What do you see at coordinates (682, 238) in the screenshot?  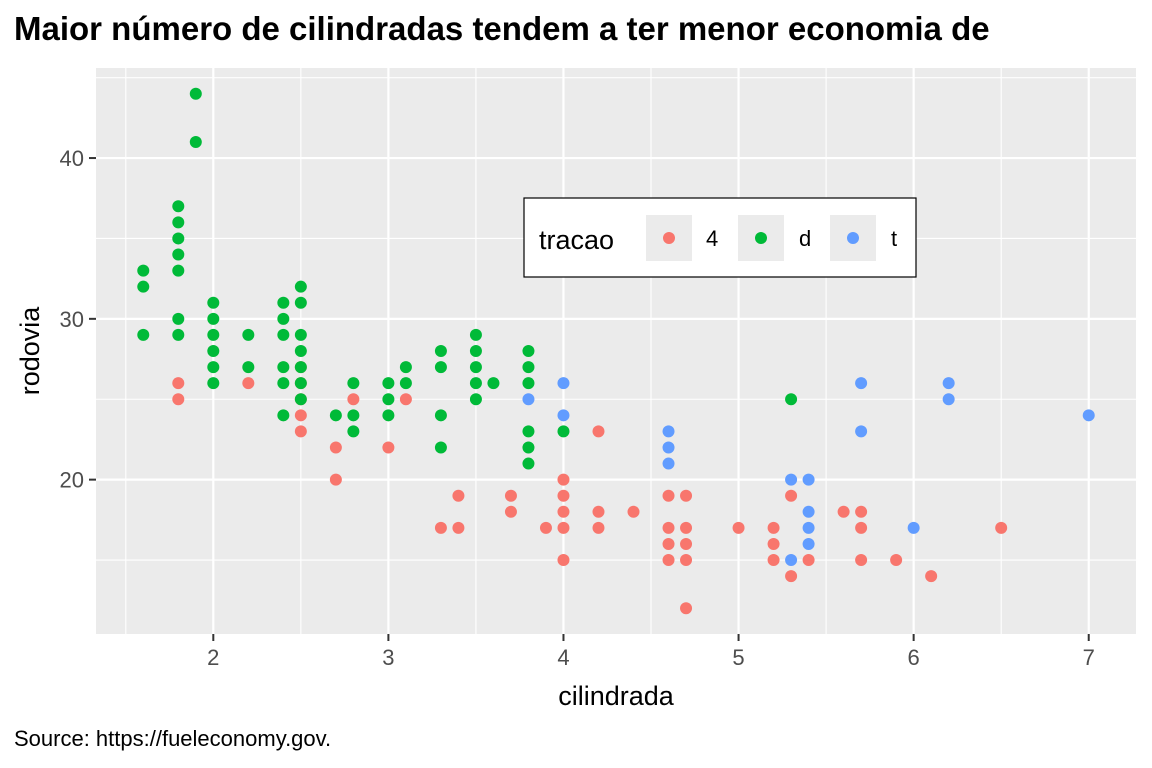 I see `legend-entry-4: 4` at bounding box center [682, 238].